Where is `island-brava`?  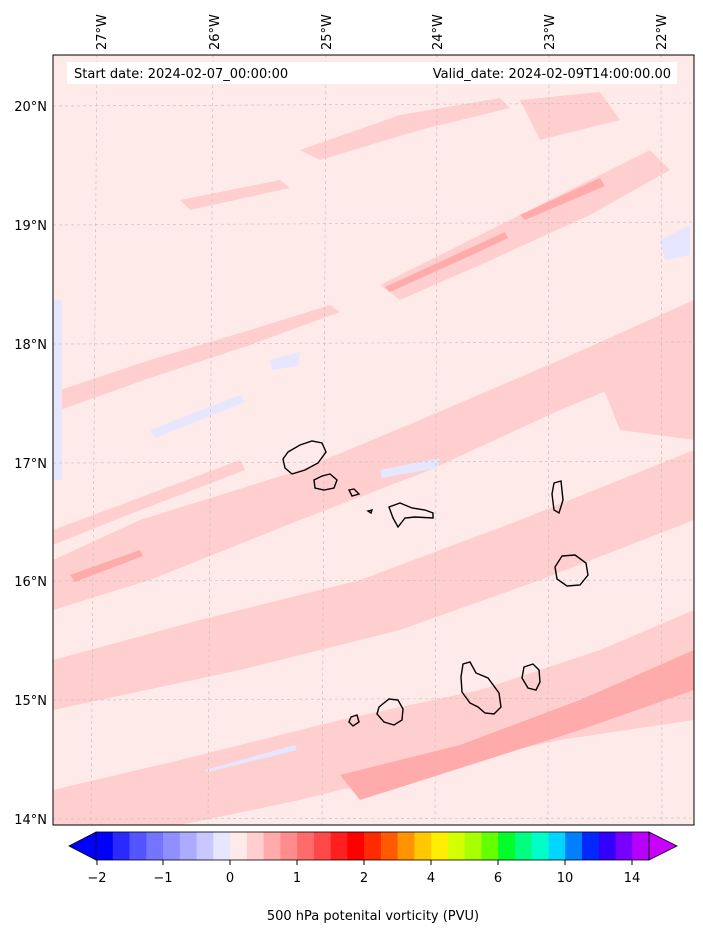
island-brava is located at coordinates (354, 720).